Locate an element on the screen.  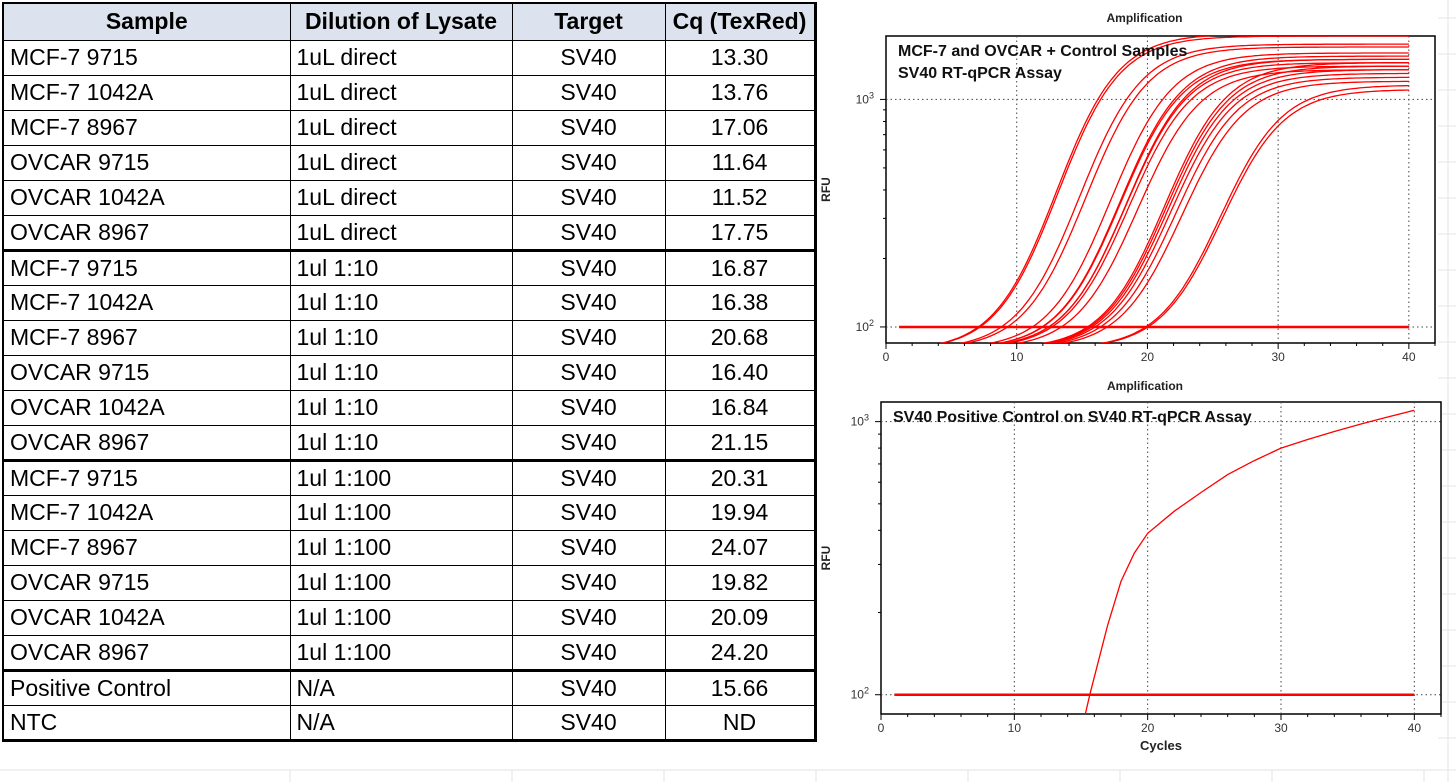
cell-cq: 13.30 is located at coordinates (740, 57).